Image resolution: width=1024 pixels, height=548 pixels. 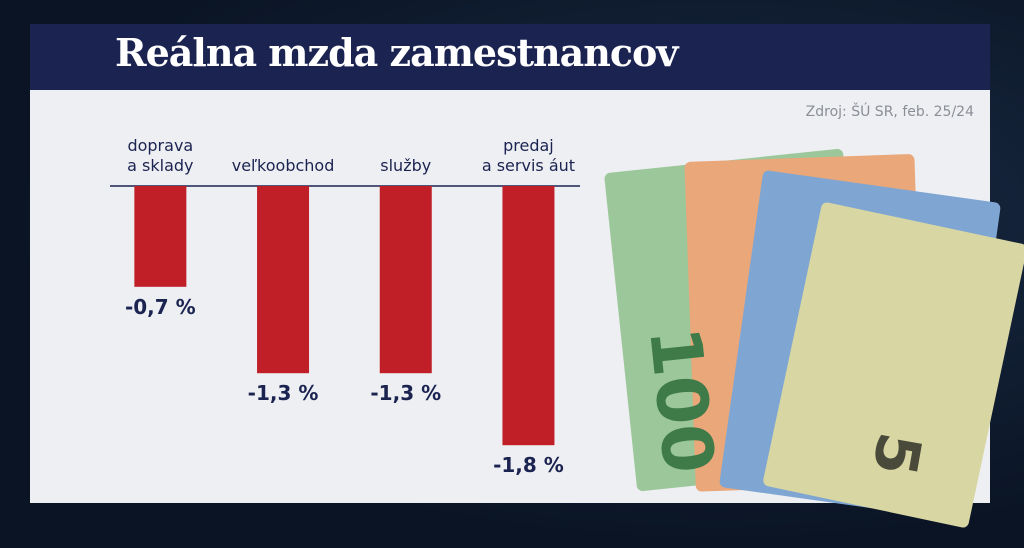 What do you see at coordinates (406, 165) in the screenshot?
I see `category-label: služby` at bounding box center [406, 165].